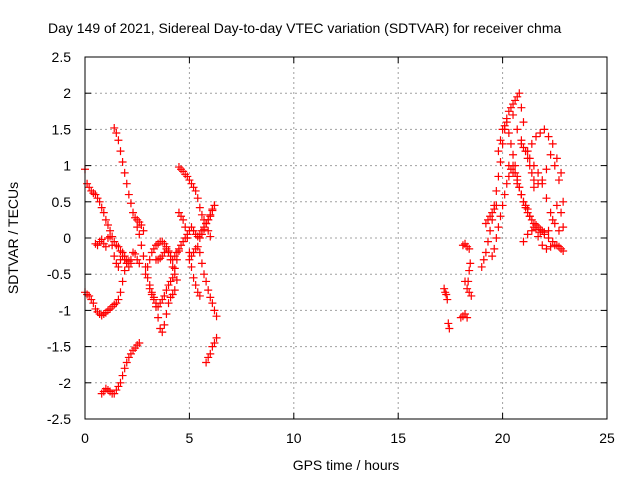  I want to click on series-sat-z, so click(542, 239).